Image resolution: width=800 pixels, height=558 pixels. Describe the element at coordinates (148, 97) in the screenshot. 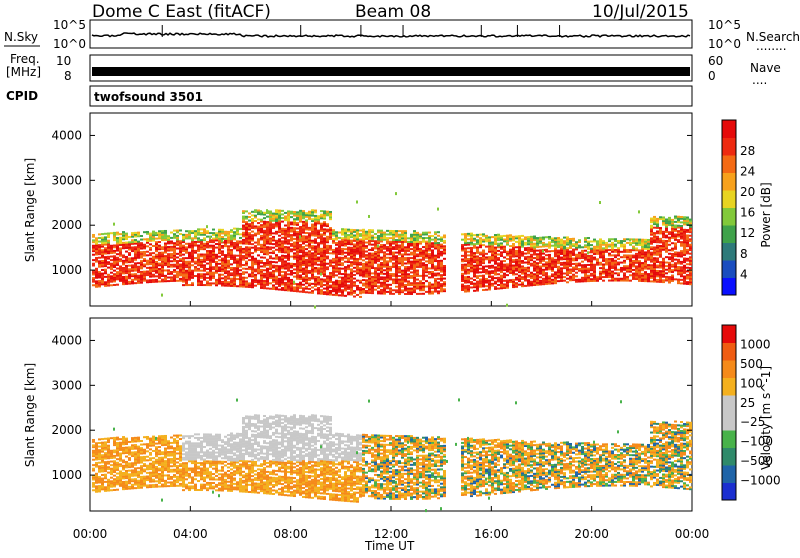

I see `cpid-value: twofsound 3501` at that location.